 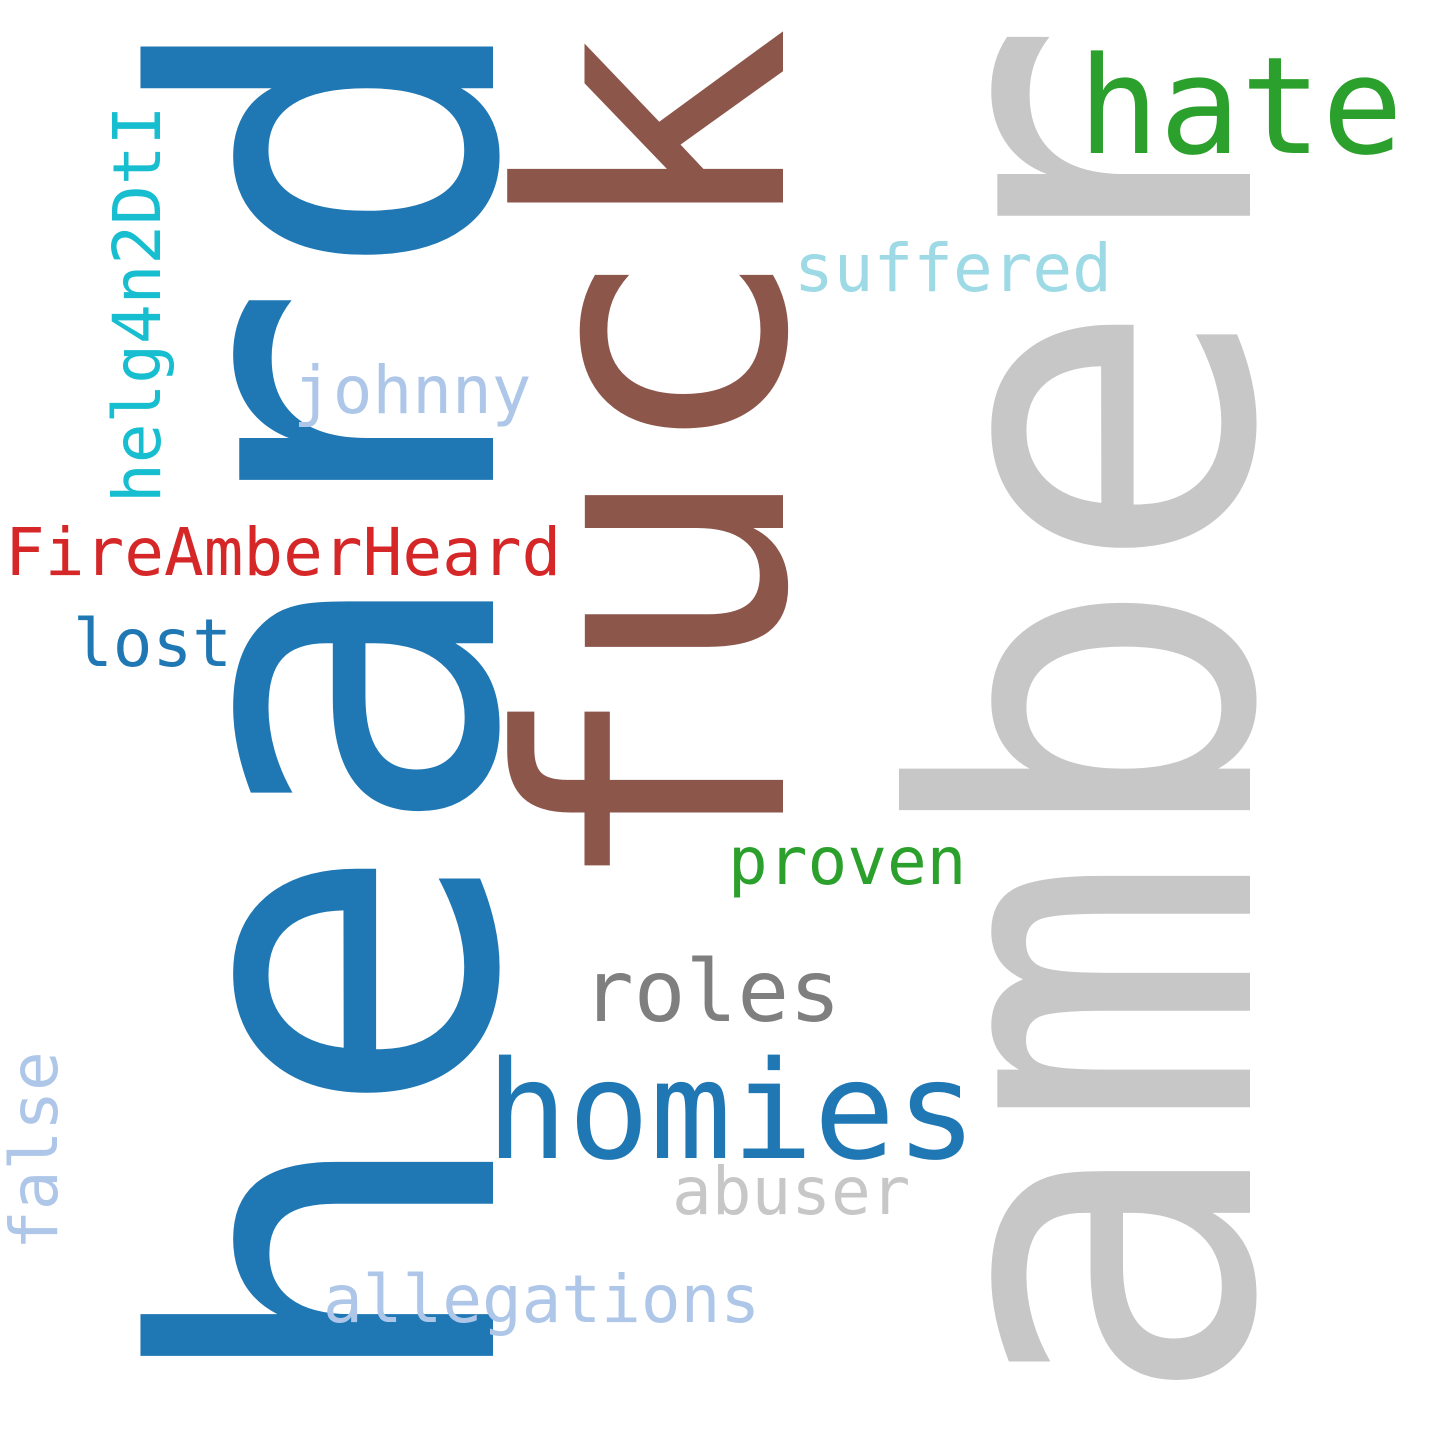 What do you see at coordinates (541, 1299) in the screenshot?
I see `word-allegations: allegations` at bounding box center [541, 1299].